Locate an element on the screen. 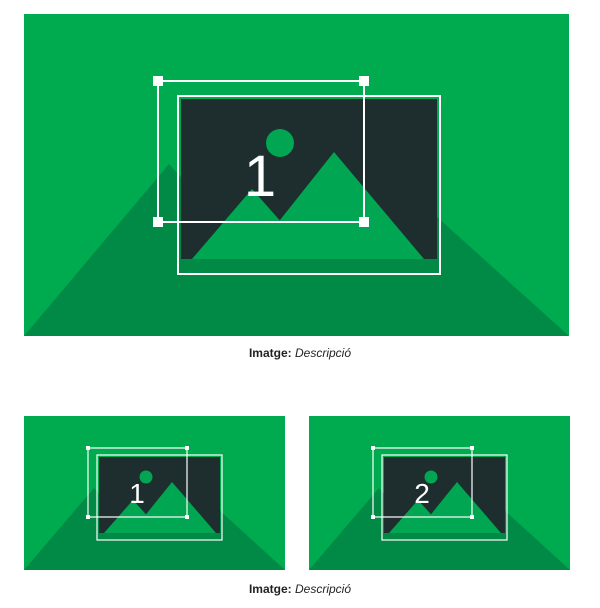 This screenshot has height=608, width=600. caption-bottom: Imatge: Descripció is located at coordinates (300, 589).